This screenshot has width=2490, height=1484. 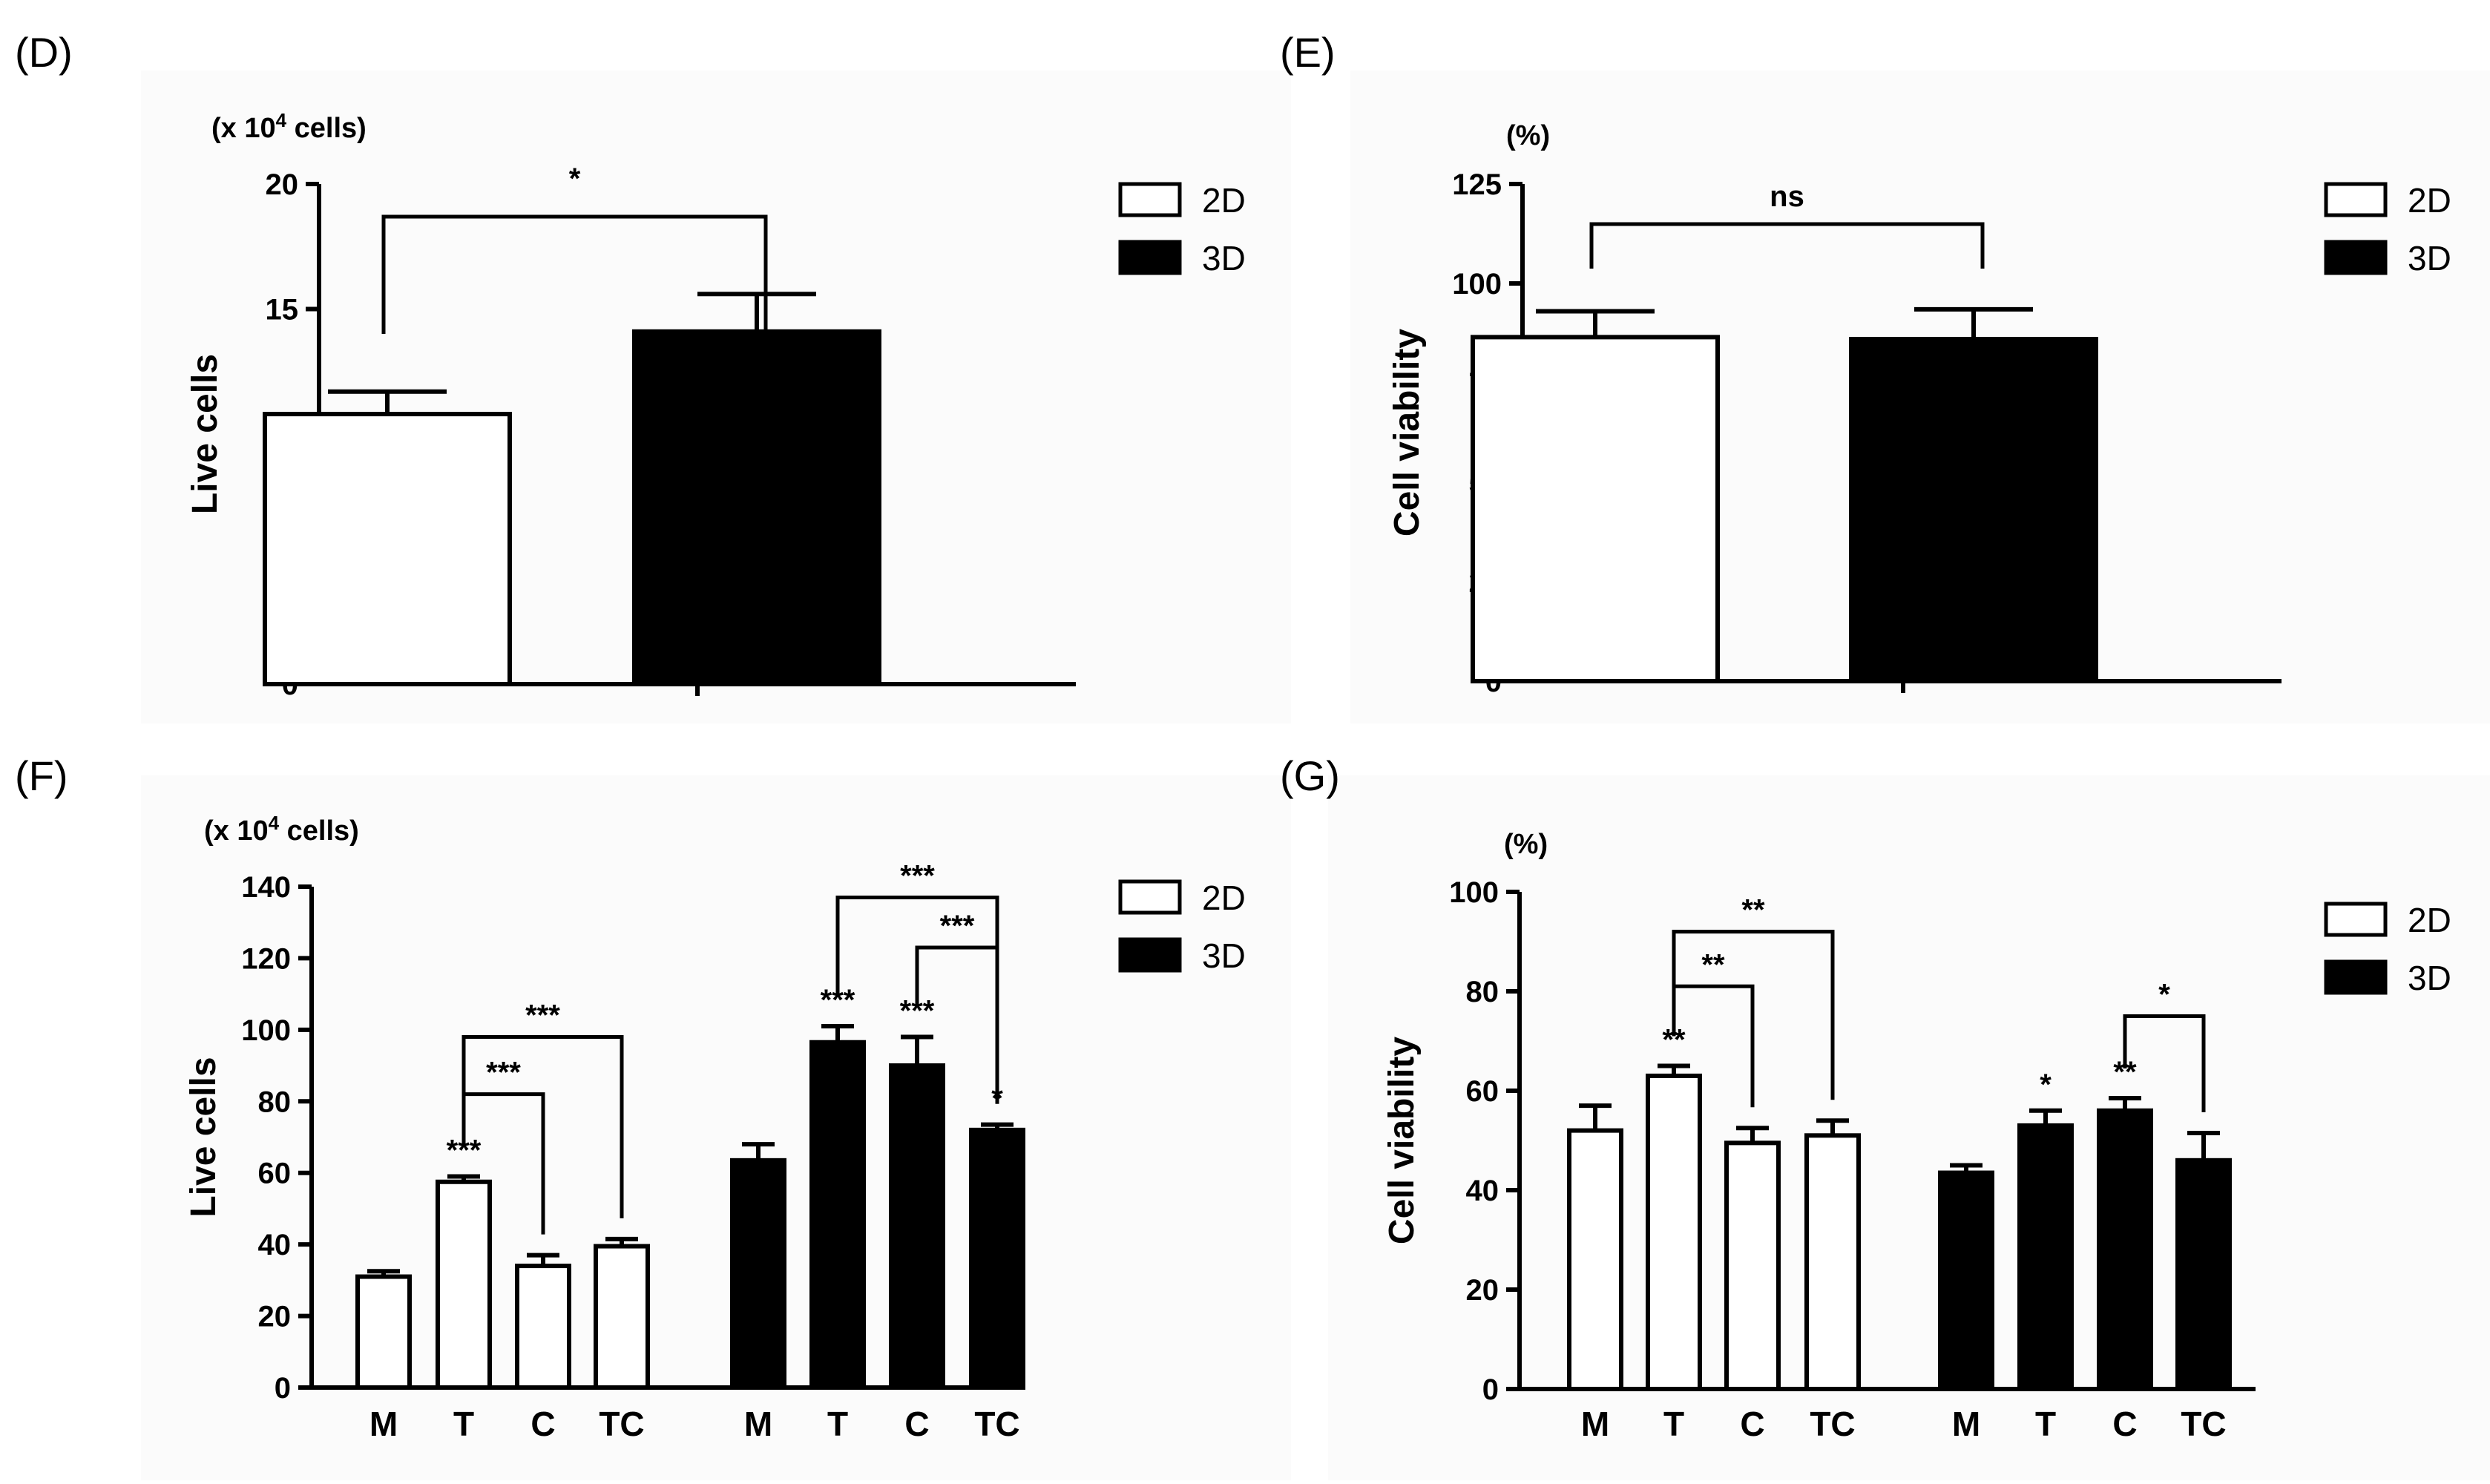 I want to click on panel-3-bar-3d-c, so click(x=917, y=1226).